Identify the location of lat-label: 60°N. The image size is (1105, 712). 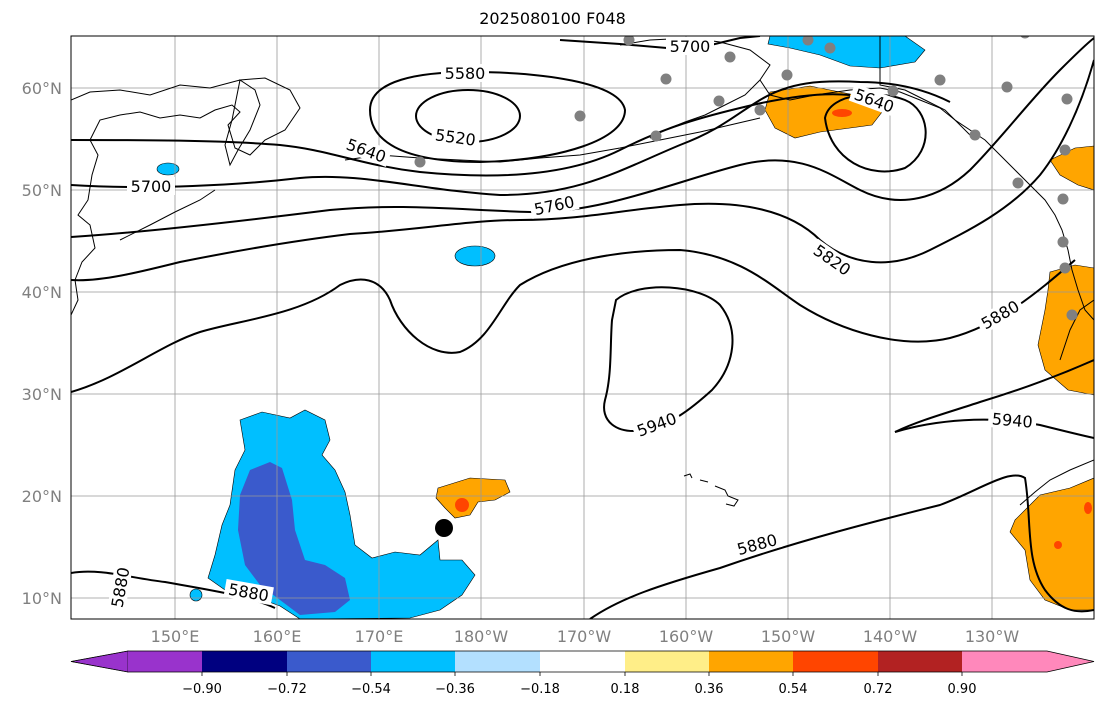
(42, 88).